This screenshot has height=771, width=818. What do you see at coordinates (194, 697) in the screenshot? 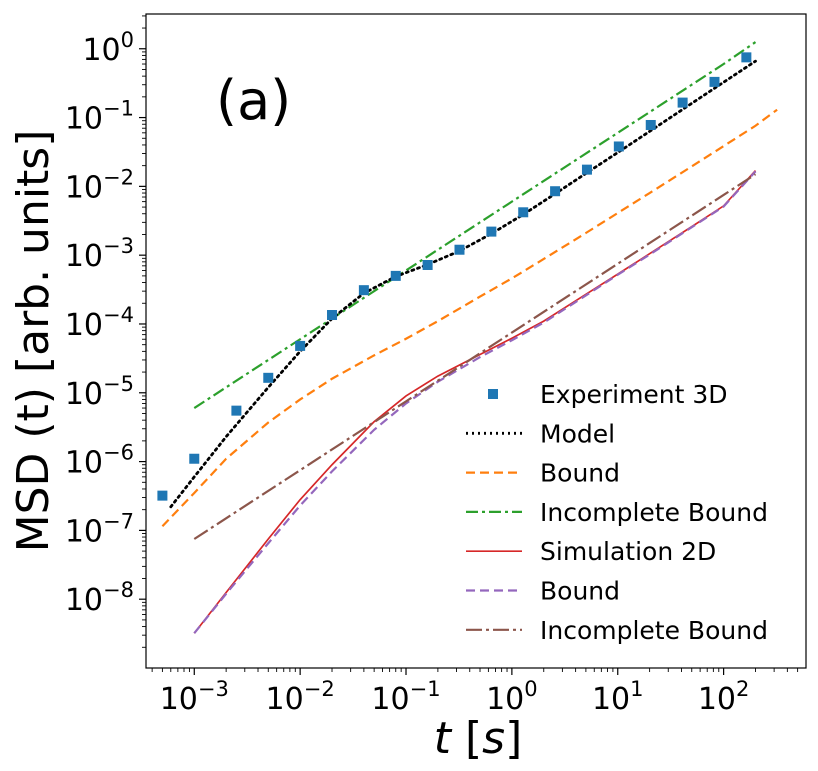
I see `x-tick-label: 10⁻³` at bounding box center [194, 697].